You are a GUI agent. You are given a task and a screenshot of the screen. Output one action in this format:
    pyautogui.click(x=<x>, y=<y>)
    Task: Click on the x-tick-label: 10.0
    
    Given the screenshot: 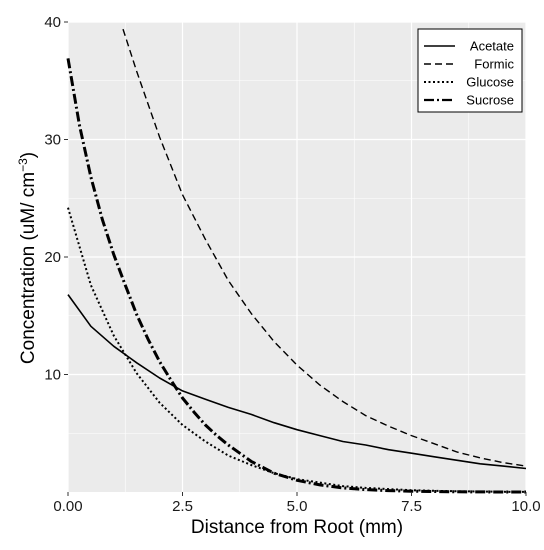 What is the action you would take?
    pyautogui.click(x=525, y=506)
    